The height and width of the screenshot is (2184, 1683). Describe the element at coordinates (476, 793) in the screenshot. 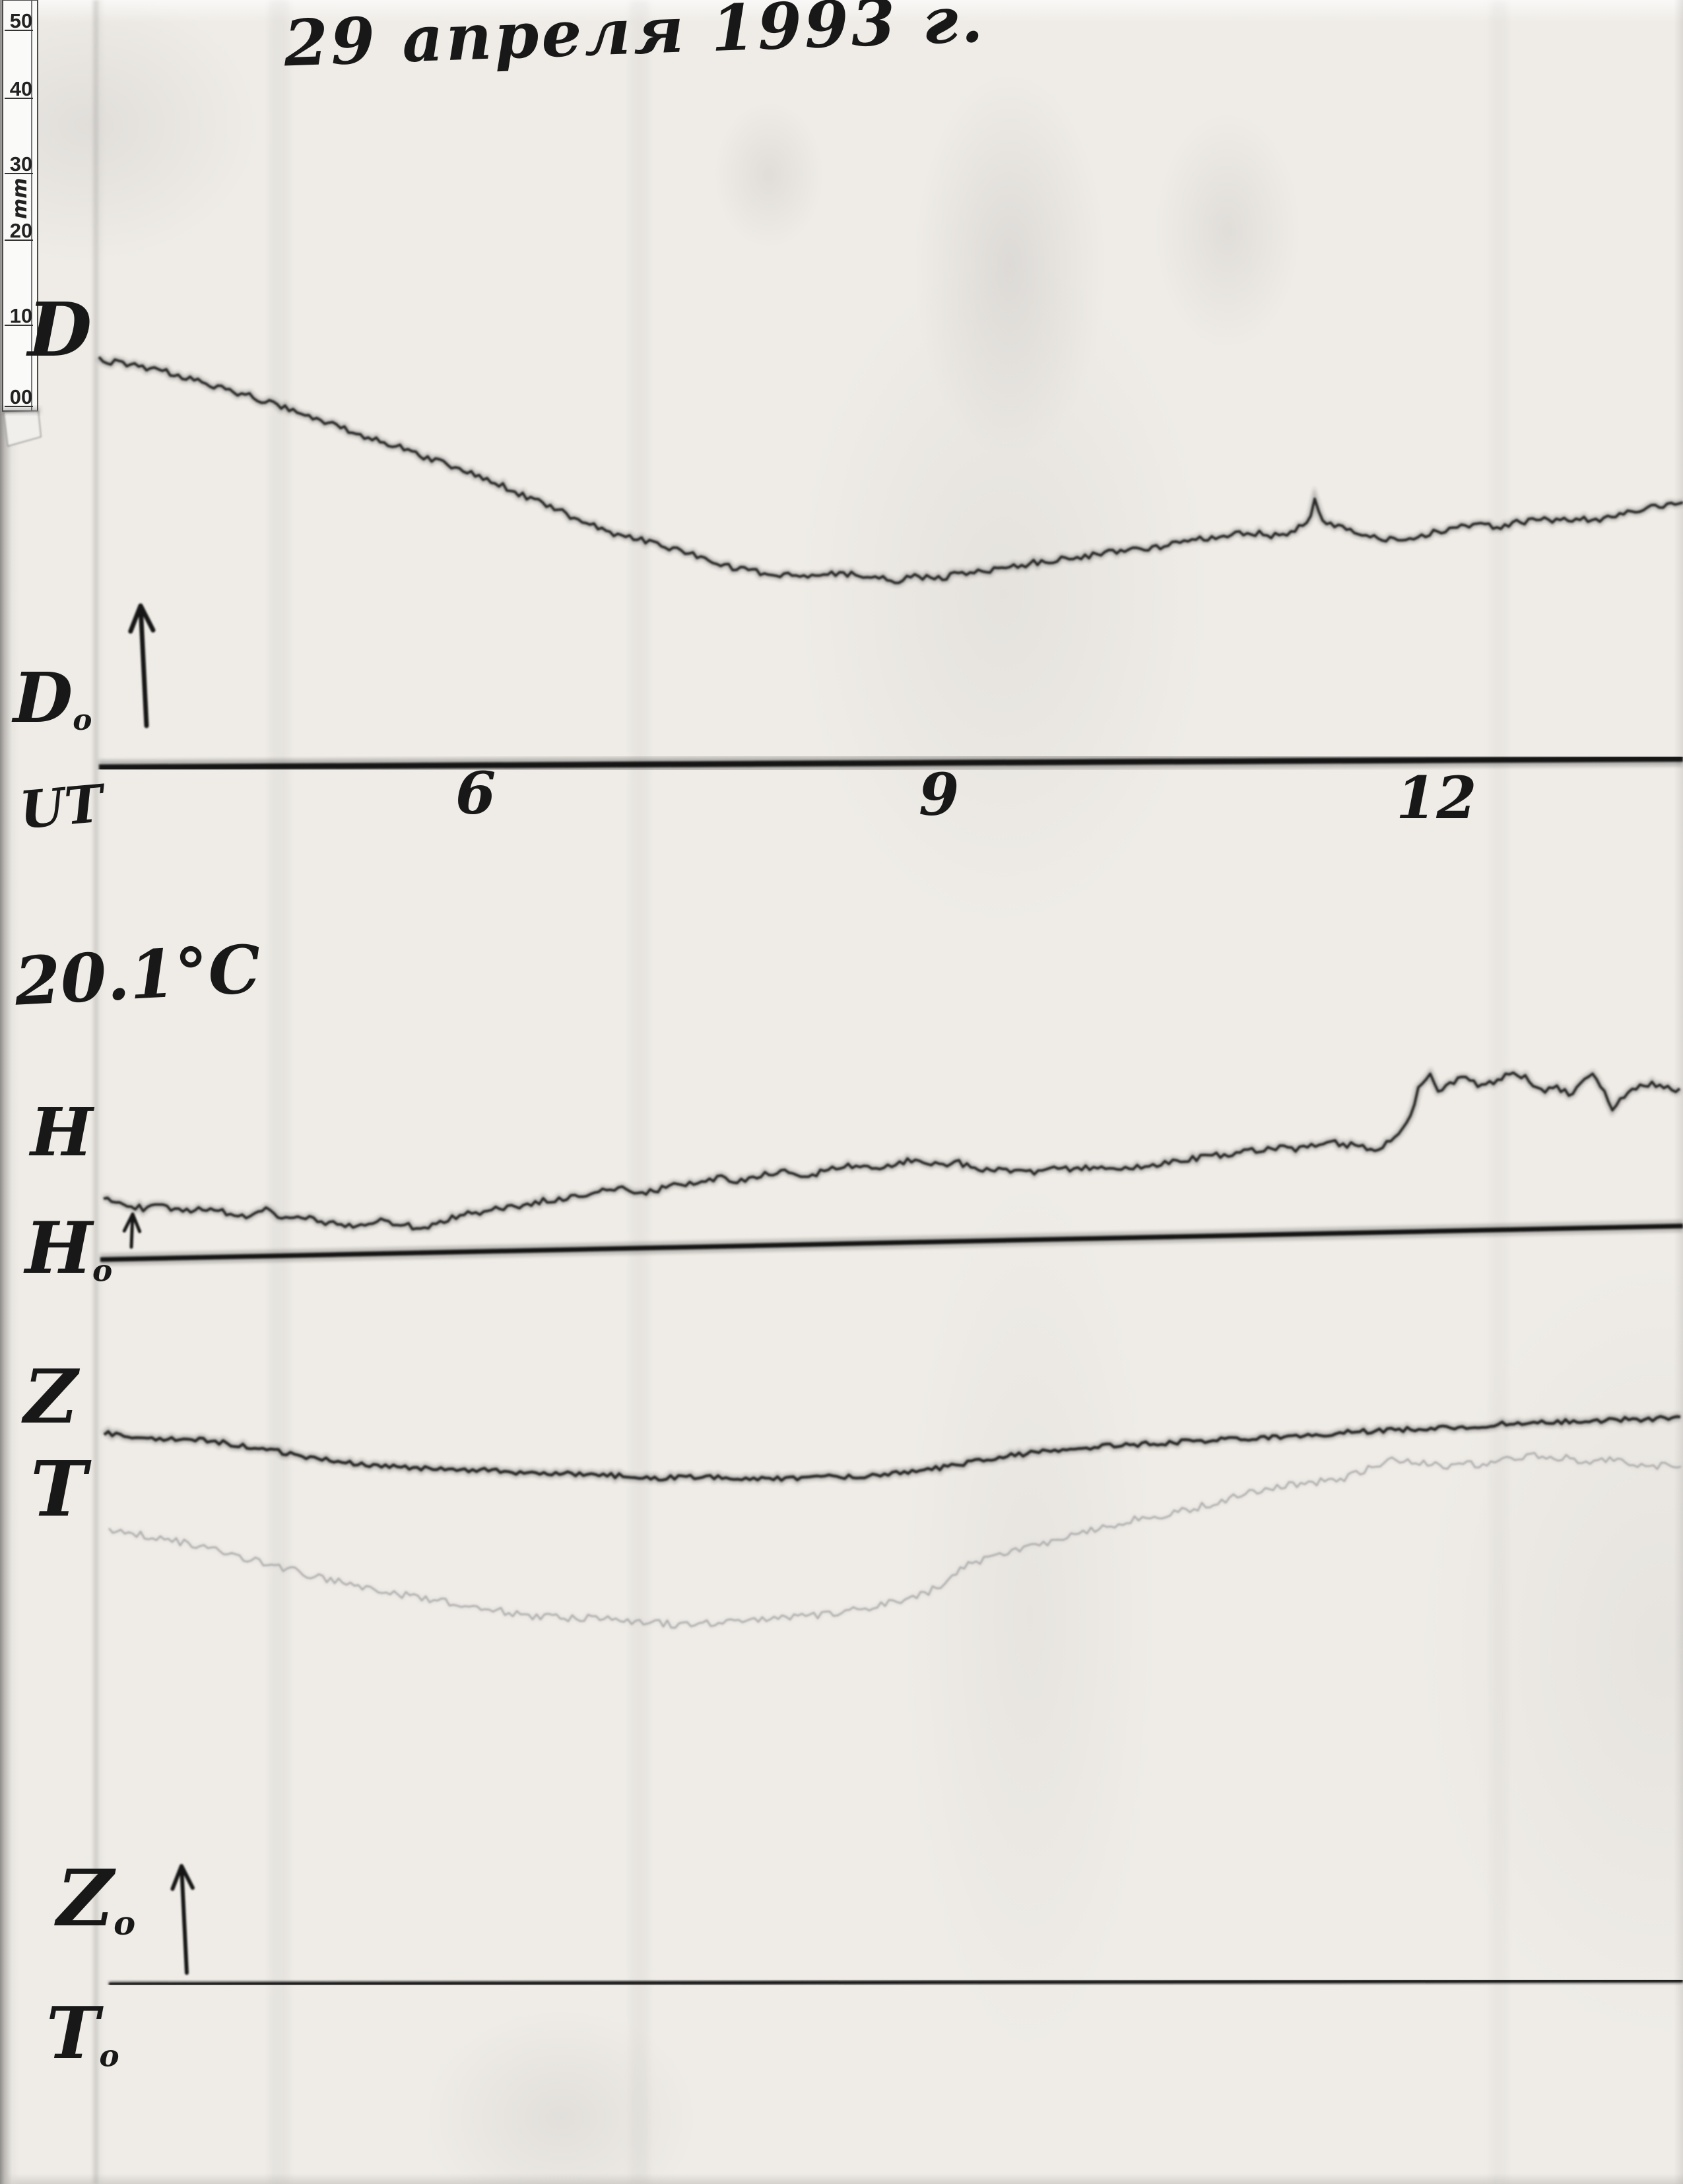

I see `time-label-6: 6` at that location.